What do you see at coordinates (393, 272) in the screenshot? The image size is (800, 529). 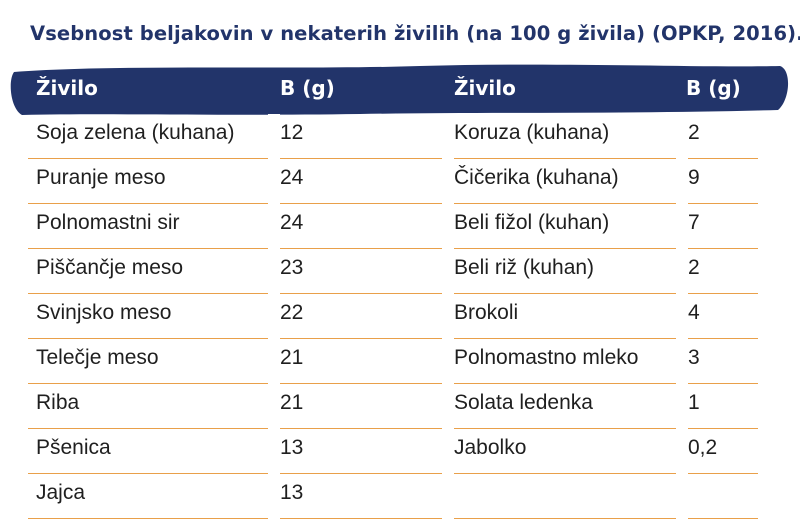 I see `table-row: Piščančje meso 23 Beli riž (kuhan) 2` at bounding box center [393, 272].